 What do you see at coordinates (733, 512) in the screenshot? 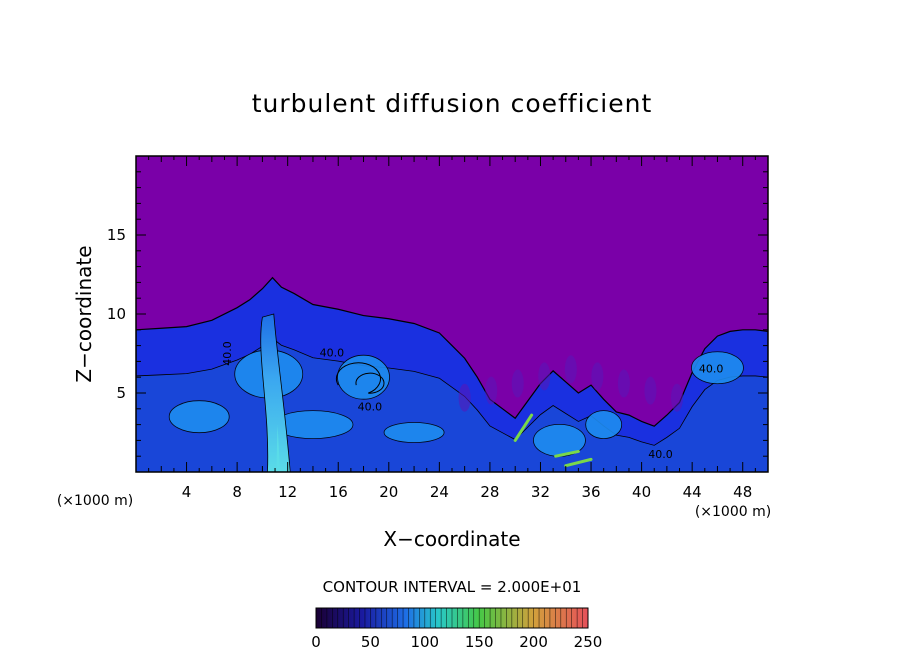
I see `x-unit-label: (×1000 m)` at bounding box center [733, 512].